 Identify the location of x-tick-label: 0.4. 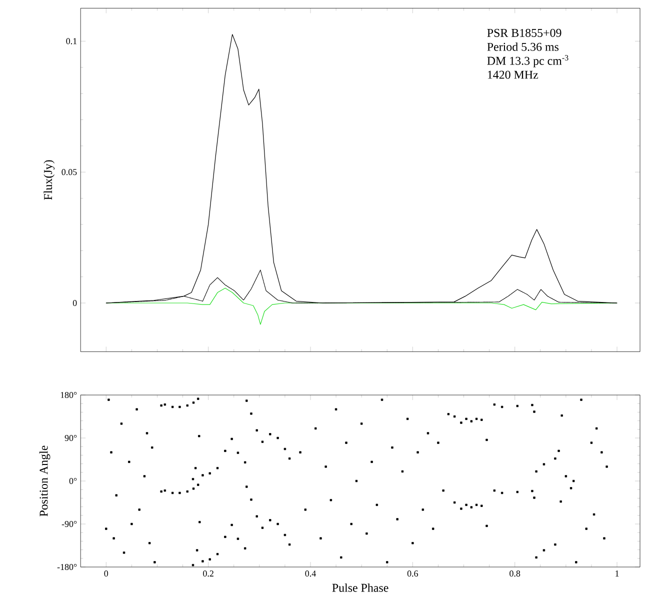
(310, 573).